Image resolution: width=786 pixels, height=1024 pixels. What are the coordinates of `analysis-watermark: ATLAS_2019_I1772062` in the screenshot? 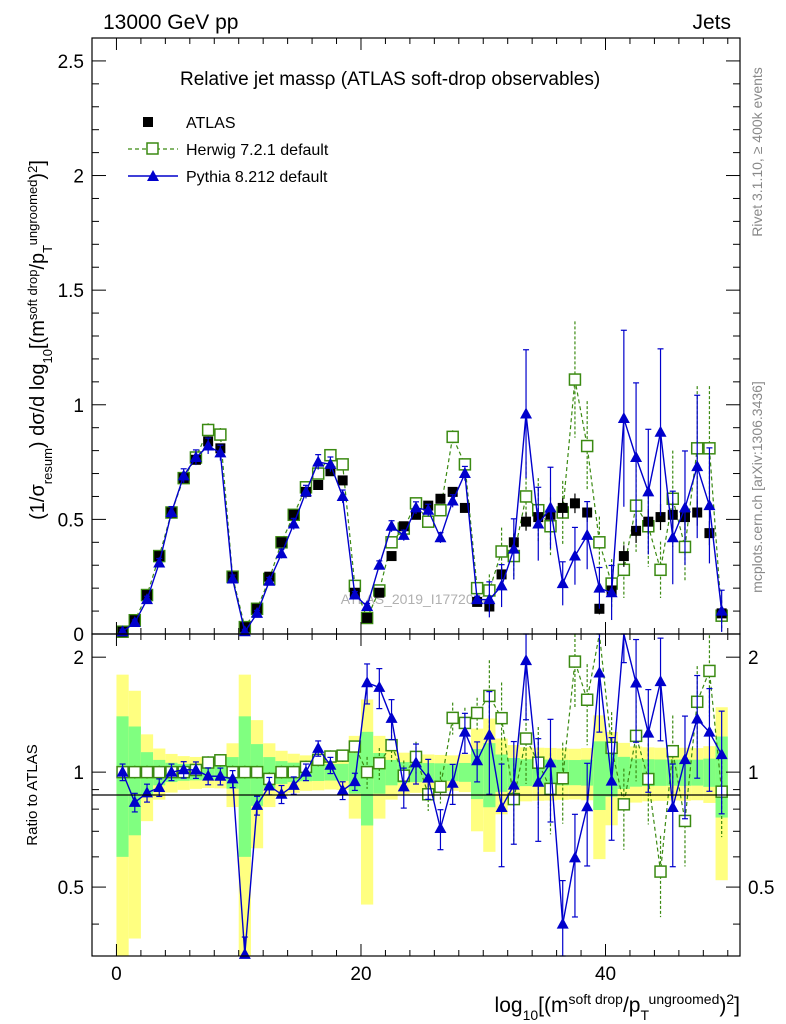 It's located at (415, 599).